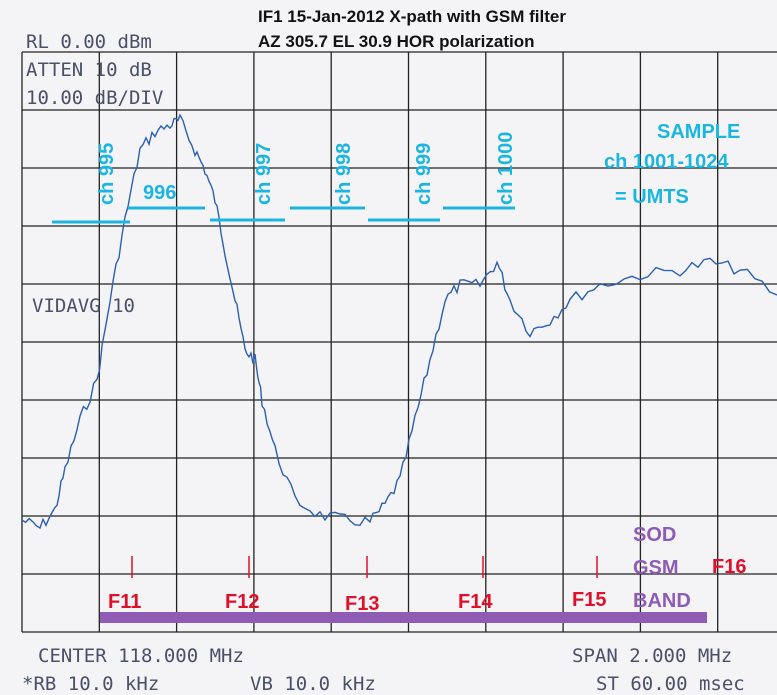  What do you see at coordinates (264, 174) in the screenshot?
I see `channel-label: ch 997` at bounding box center [264, 174].